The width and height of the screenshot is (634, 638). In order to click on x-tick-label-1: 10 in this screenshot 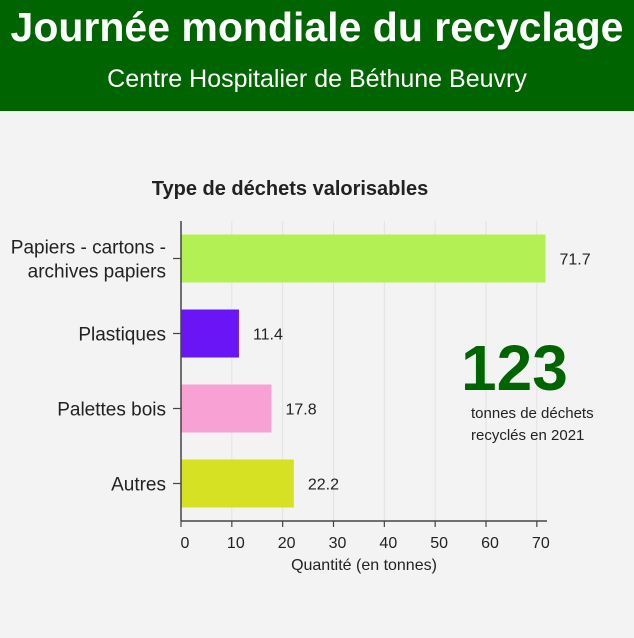, I will do `click(236, 543)`.